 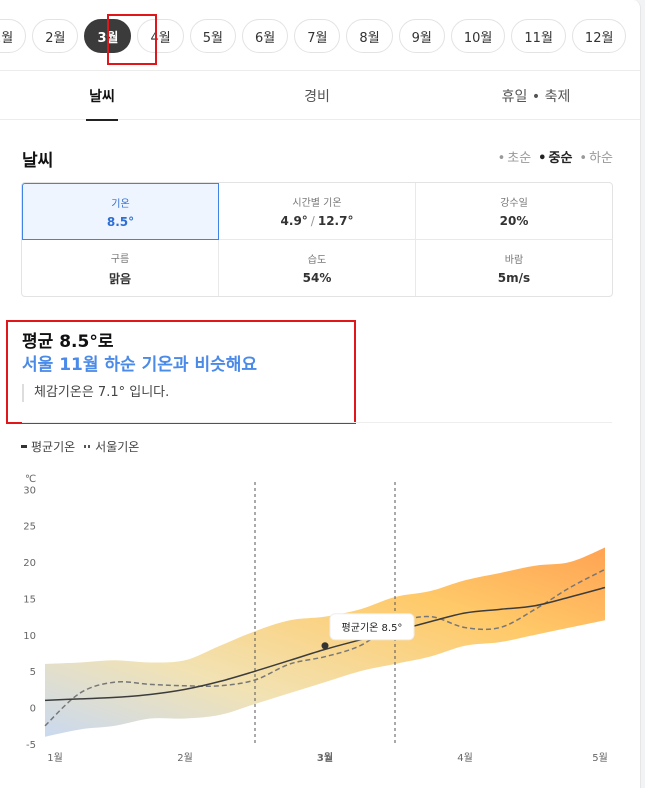 What do you see at coordinates (29, 527) in the screenshot?
I see `y-tick-label: 25` at bounding box center [29, 527].